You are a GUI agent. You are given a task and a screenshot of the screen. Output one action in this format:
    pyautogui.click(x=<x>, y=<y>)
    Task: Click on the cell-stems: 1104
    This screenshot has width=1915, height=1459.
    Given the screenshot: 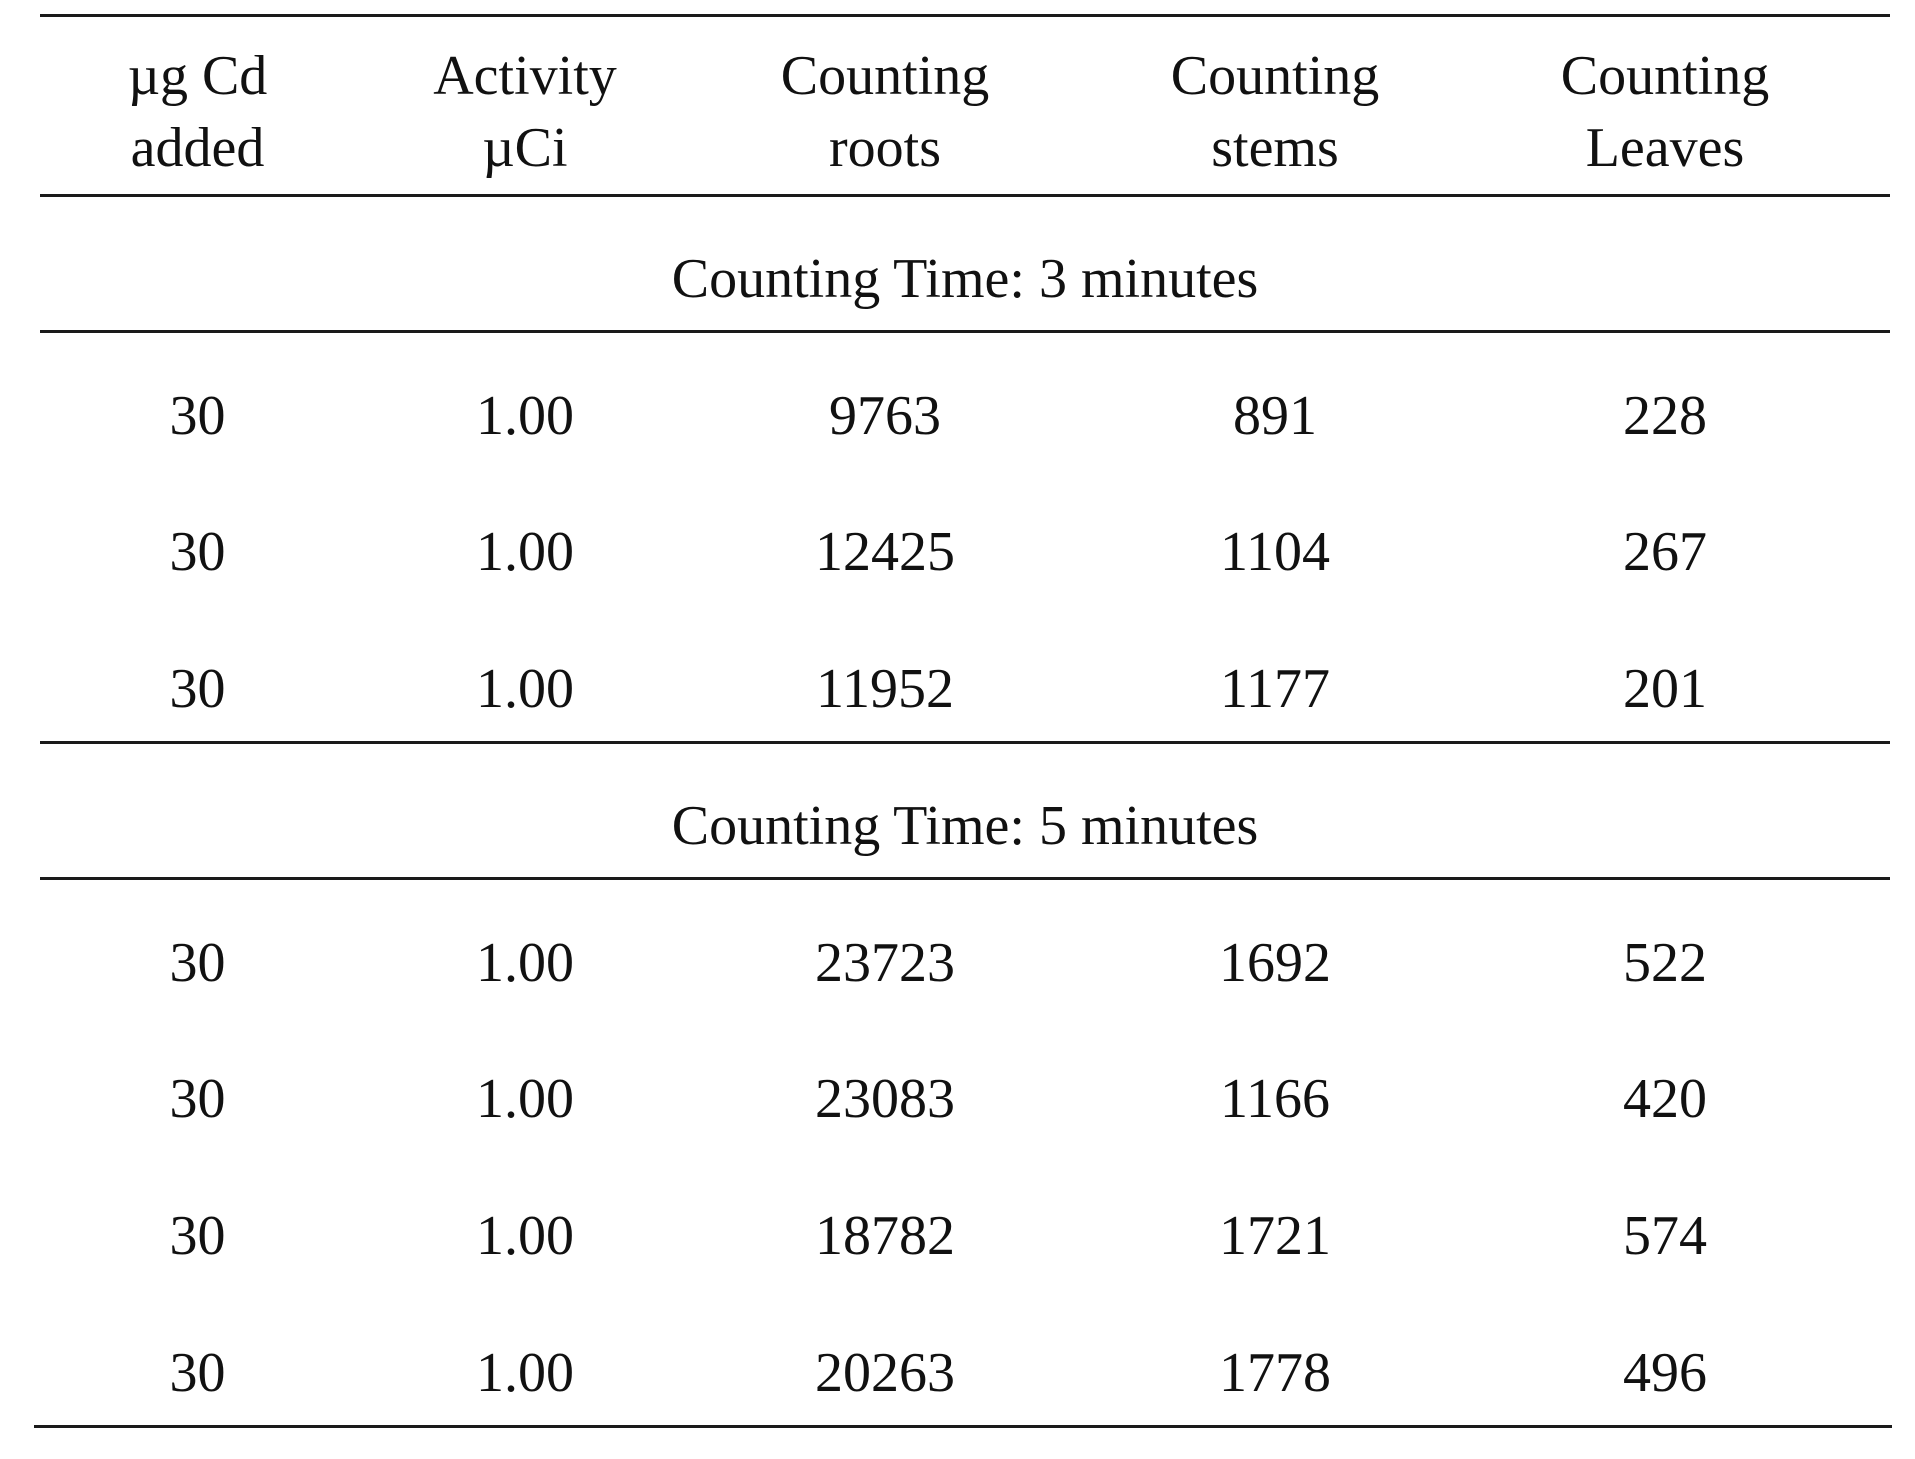 What is the action you would take?
    pyautogui.click(x=1275, y=552)
    